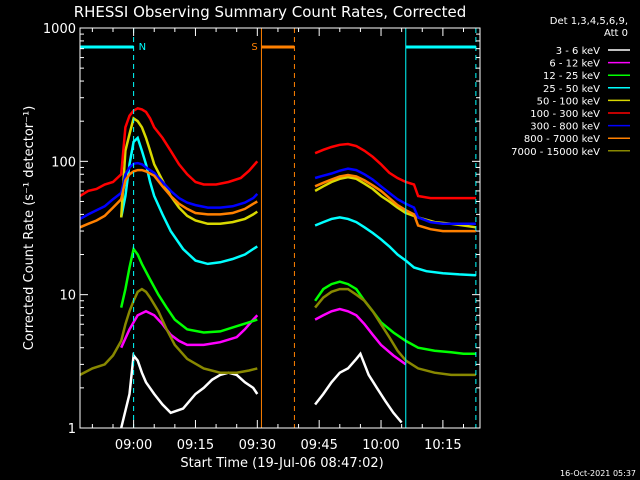 The height and width of the screenshot is (480, 640). I want to click on annotation-label-0: N, so click(142, 47).